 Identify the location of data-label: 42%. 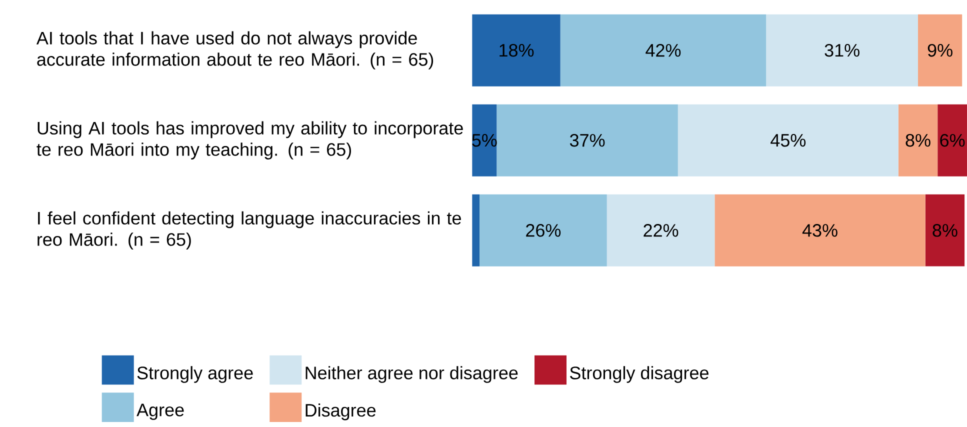
(663, 50).